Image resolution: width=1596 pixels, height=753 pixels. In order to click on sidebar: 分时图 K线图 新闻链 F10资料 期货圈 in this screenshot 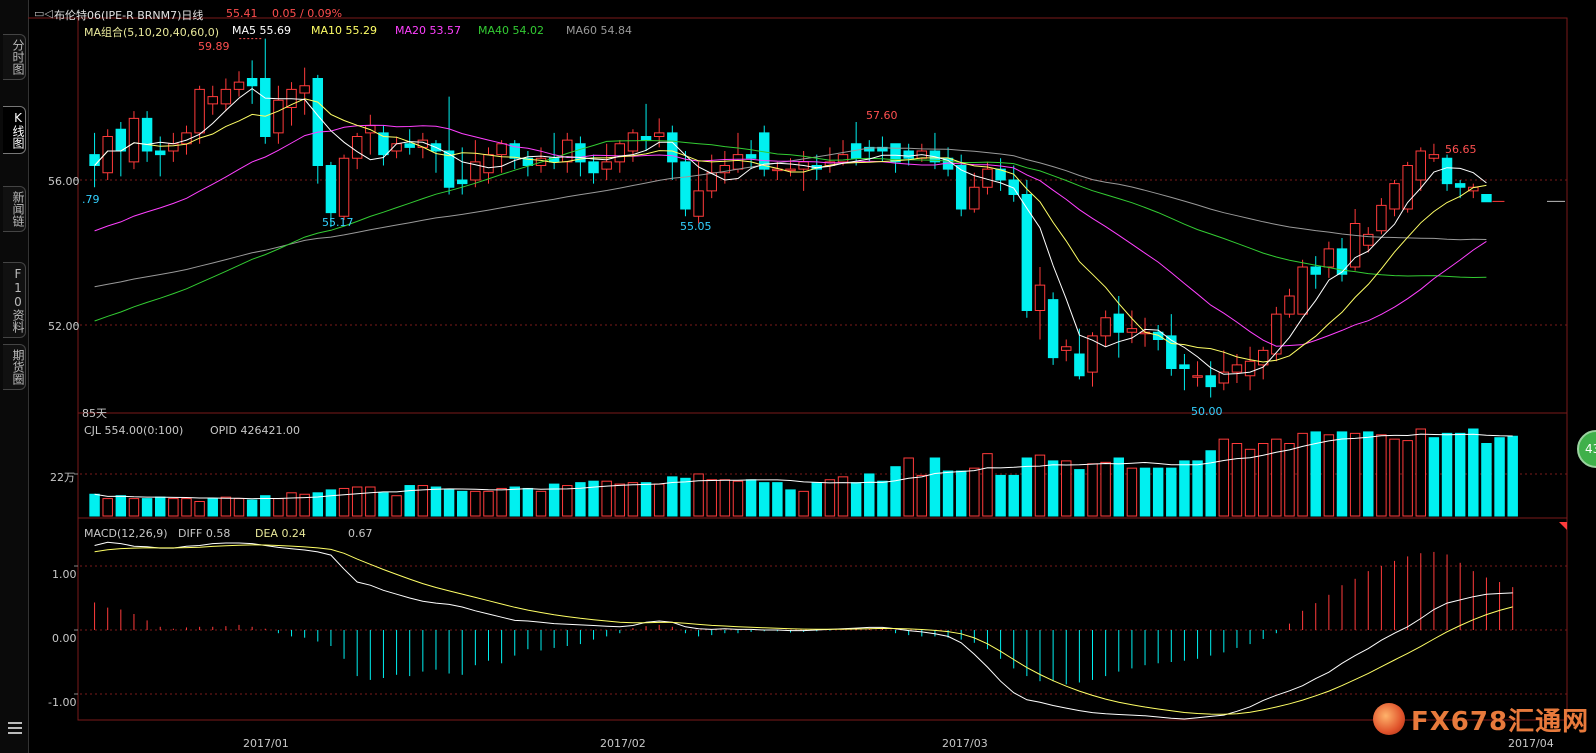, I will do `click(14, 376)`.